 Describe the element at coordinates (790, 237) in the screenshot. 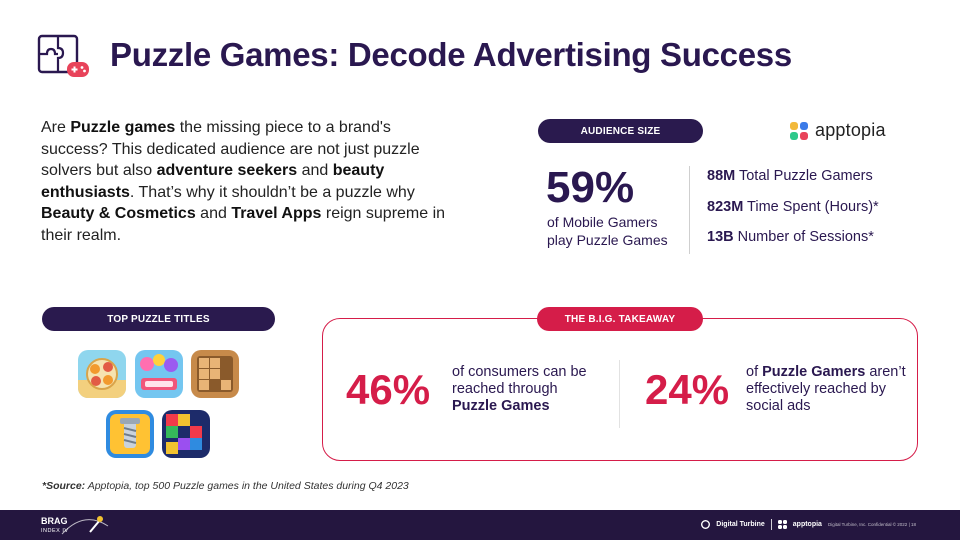

I see `stat-sessions: 13B Number of Sessions*` at that location.